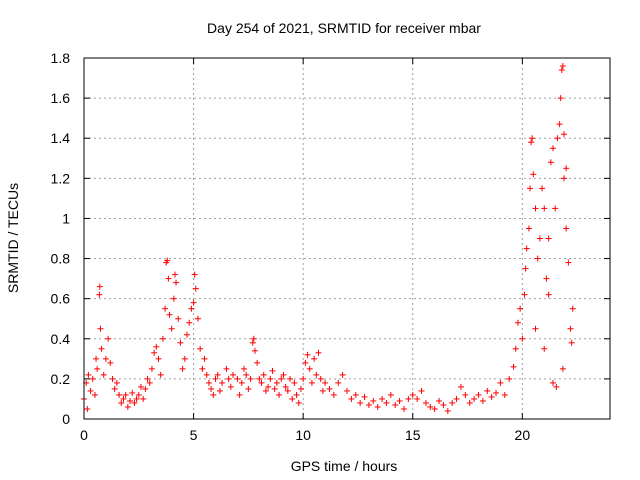 Image resolution: width=640 pixels, height=480 pixels. Describe the element at coordinates (61, 259) in the screenshot. I see `y-tick-label: 0.8` at that location.